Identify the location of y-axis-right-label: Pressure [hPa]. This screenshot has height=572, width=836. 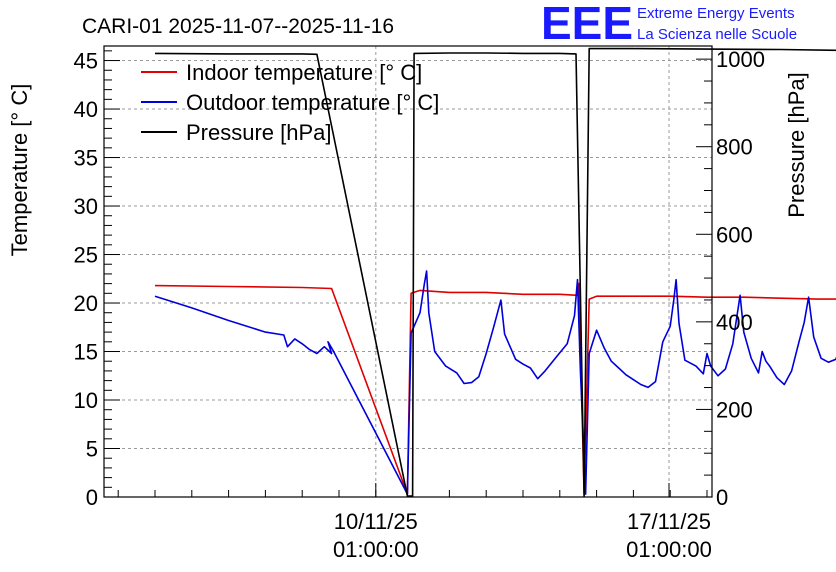
(796, 145).